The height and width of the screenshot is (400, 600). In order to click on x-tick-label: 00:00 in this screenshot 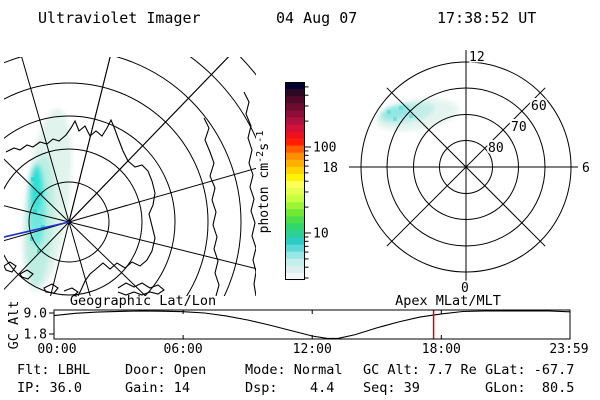, I will do `click(56, 349)`.